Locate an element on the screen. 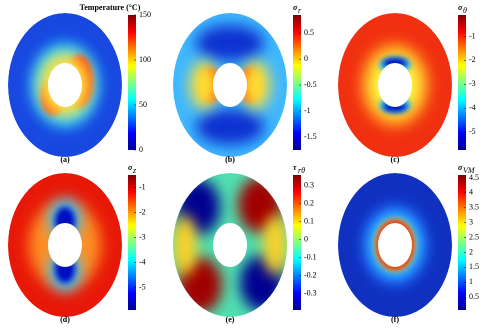  panel: (d) σ z -5 -4 -3 -2 -1 is located at coordinates (77, 243).